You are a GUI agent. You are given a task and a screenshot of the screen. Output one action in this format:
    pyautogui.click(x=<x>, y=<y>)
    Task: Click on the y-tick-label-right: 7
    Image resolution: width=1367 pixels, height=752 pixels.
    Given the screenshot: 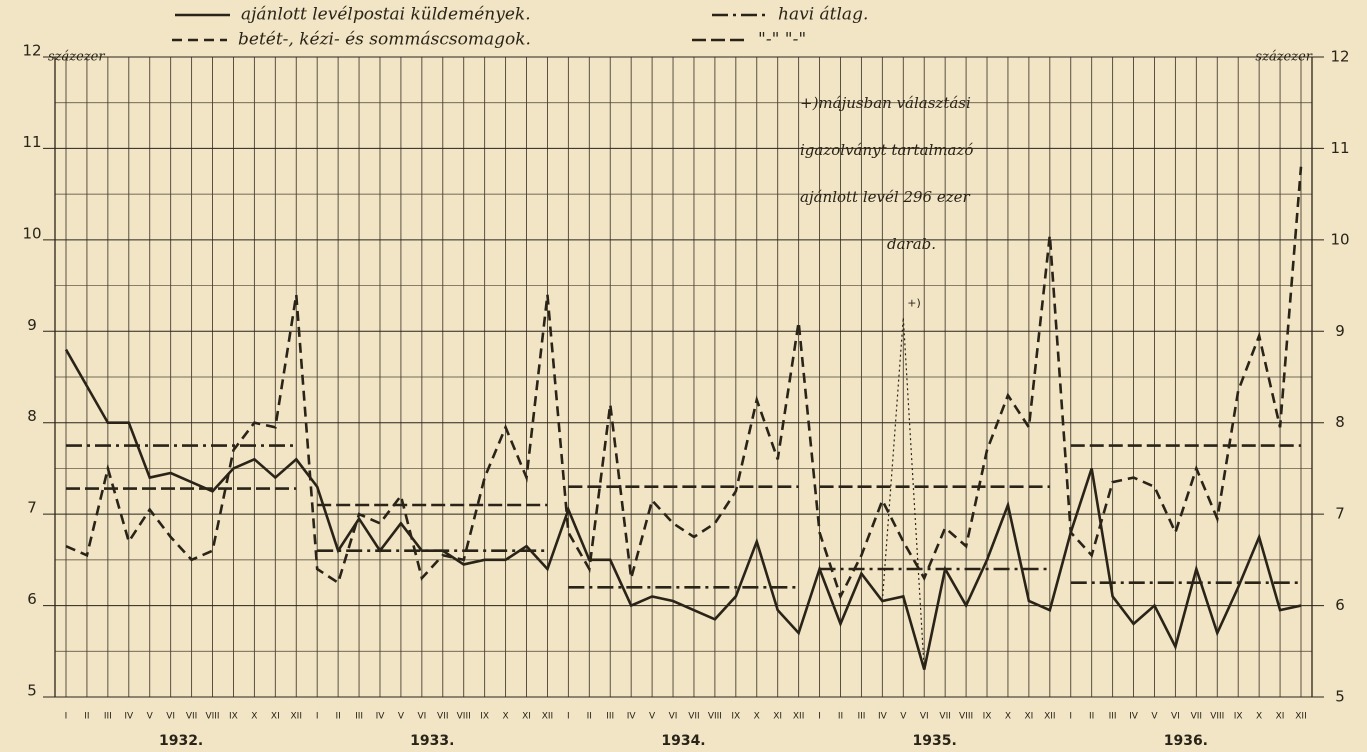 What is the action you would take?
    pyautogui.click(x=1340, y=514)
    